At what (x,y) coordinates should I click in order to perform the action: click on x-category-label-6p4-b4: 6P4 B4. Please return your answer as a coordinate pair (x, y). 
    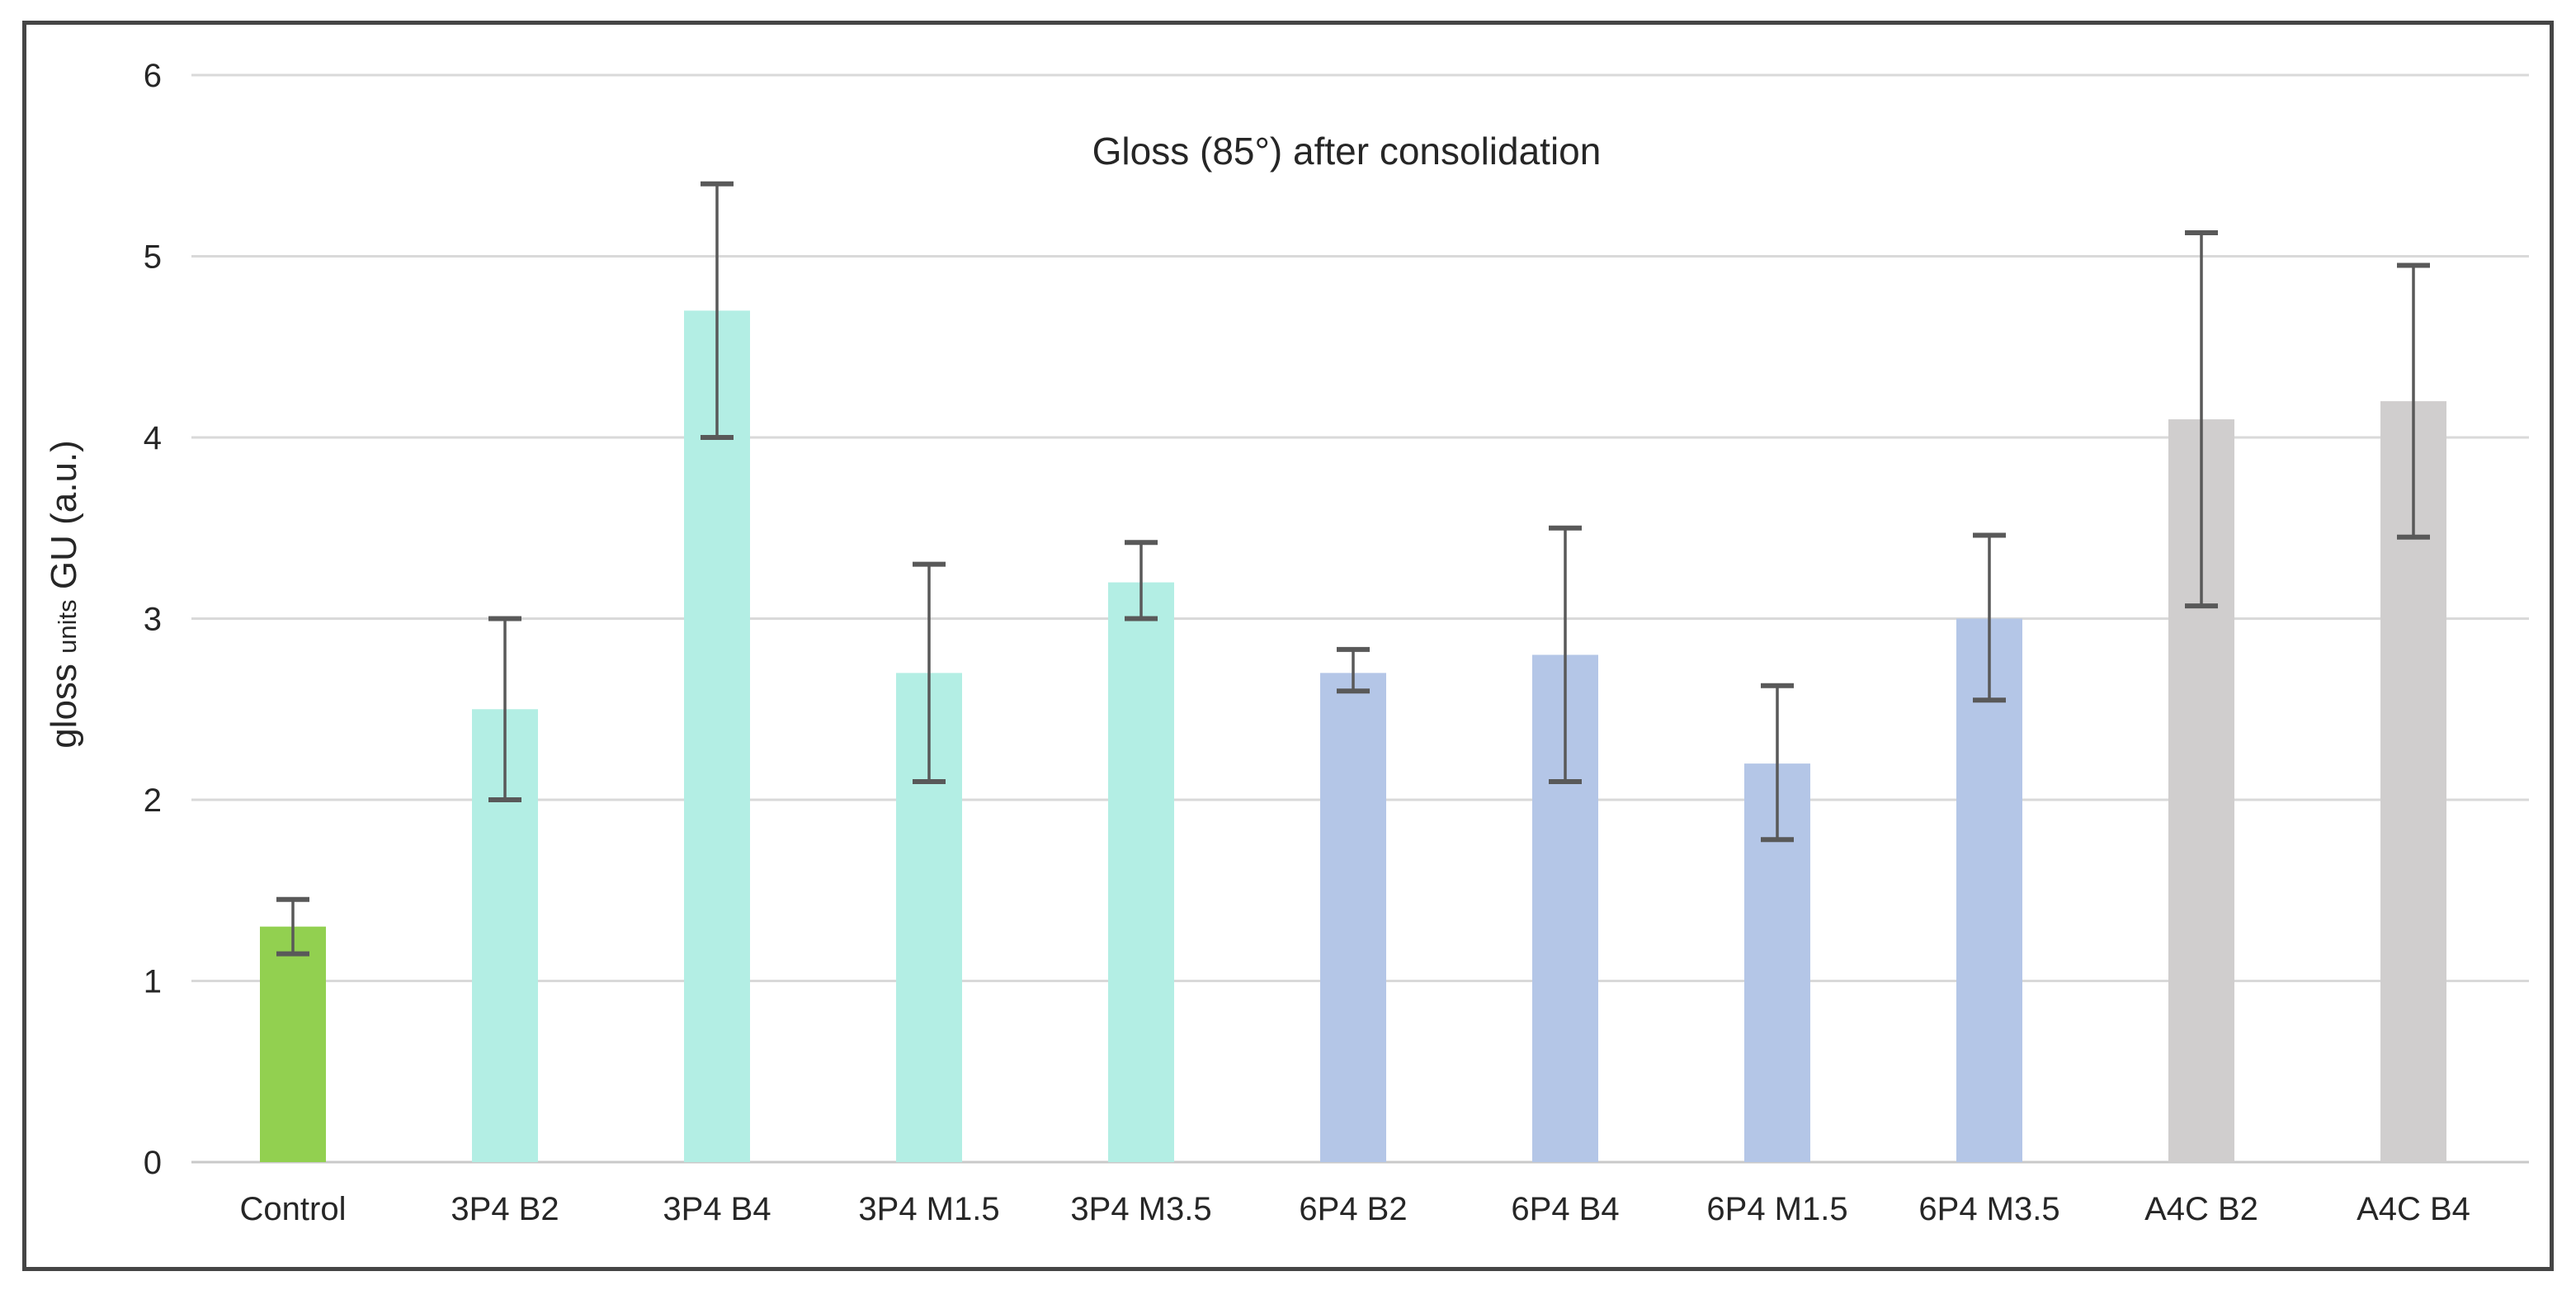
    Looking at the image, I should click on (1565, 1209).